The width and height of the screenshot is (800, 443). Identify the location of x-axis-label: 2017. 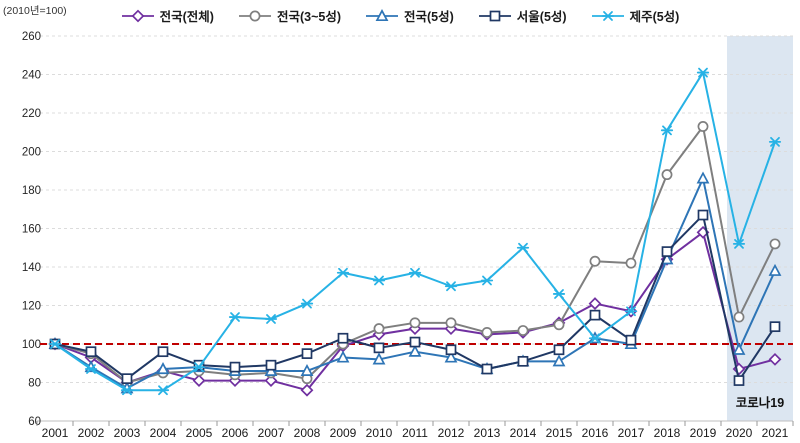
(631, 433).